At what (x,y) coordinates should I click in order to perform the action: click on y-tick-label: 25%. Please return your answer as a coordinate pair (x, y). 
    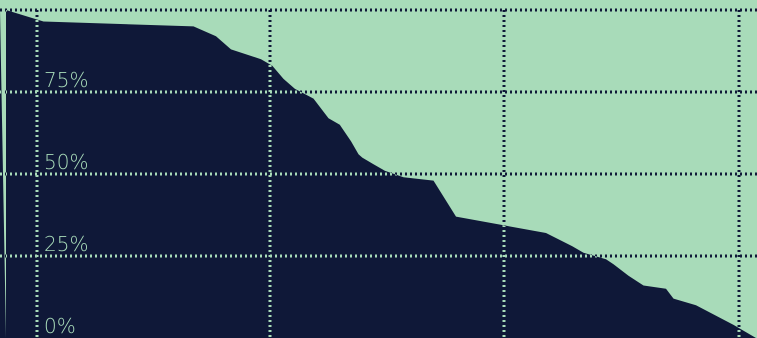
    Looking at the image, I should click on (66, 244).